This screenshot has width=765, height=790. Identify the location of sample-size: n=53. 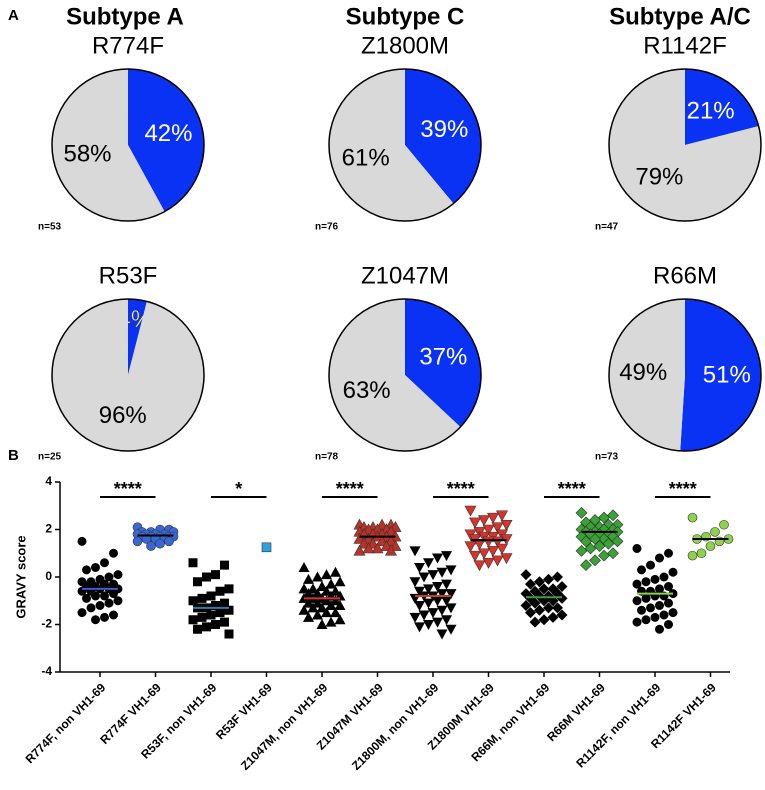
(50, 227).